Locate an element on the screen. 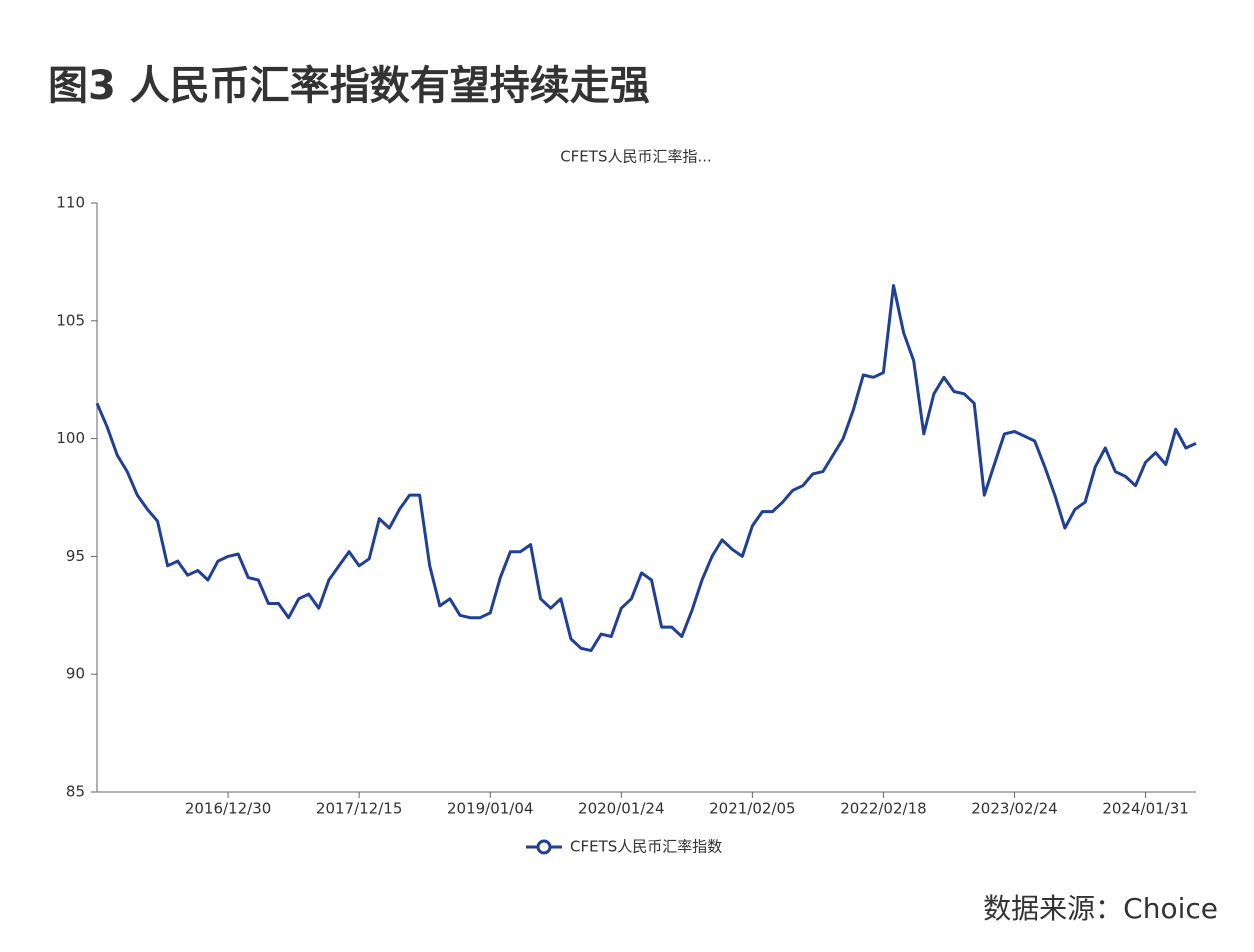 The image size is (1254, 952). y-tick-label: 100 is located at coordinates (70, 438).